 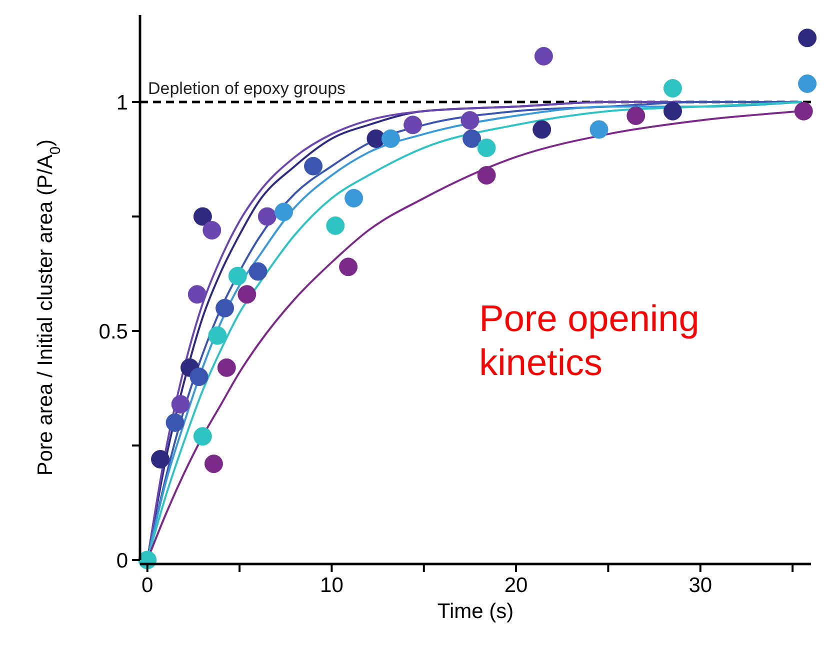 I want to click on x-tick-label: 10, so click(x=332, y=585).